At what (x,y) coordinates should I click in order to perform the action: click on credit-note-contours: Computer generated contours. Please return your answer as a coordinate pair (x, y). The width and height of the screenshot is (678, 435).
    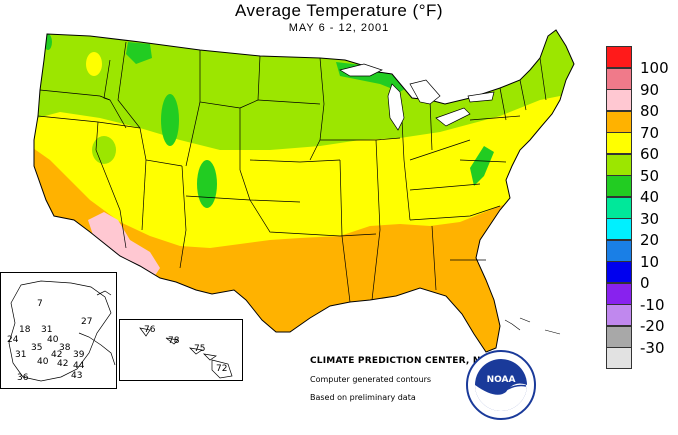
    Looking at the image, I should click on (371, 379).